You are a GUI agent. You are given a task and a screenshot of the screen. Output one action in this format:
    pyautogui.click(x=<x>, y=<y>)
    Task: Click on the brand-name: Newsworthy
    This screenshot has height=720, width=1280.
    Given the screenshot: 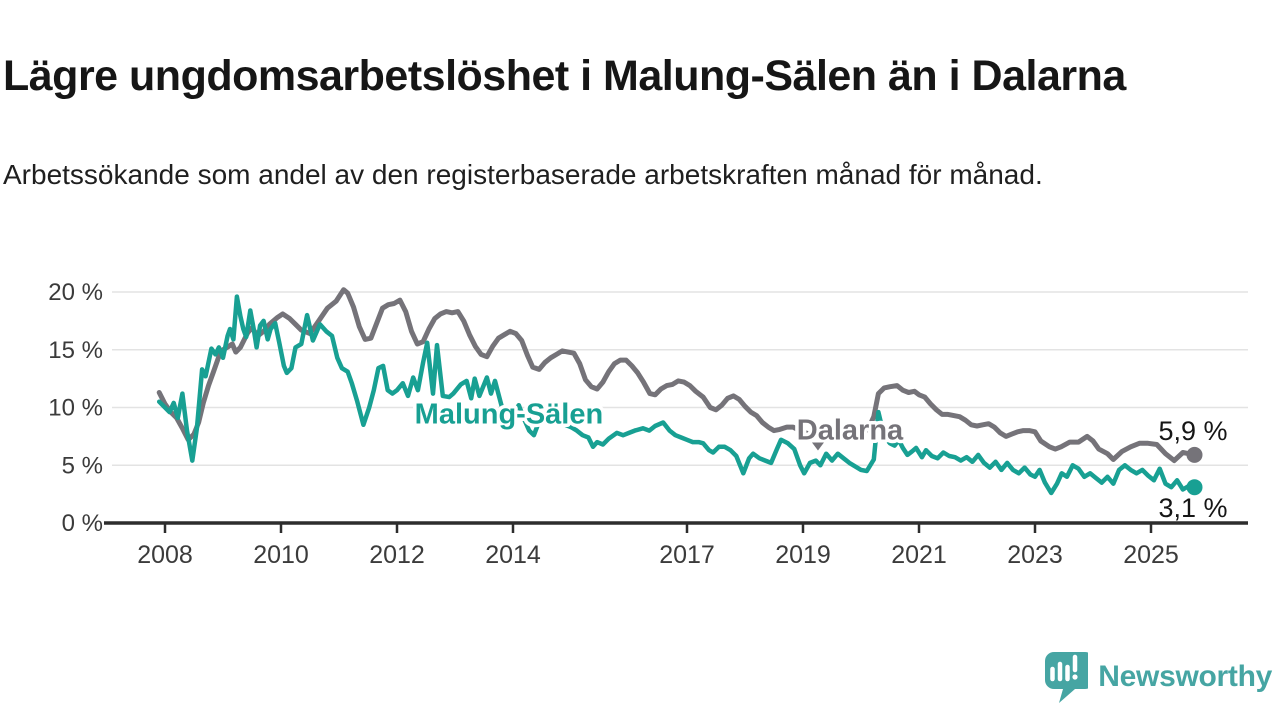 What is the action you would take?
    pyautogui.click(x=1185, y=676)
    